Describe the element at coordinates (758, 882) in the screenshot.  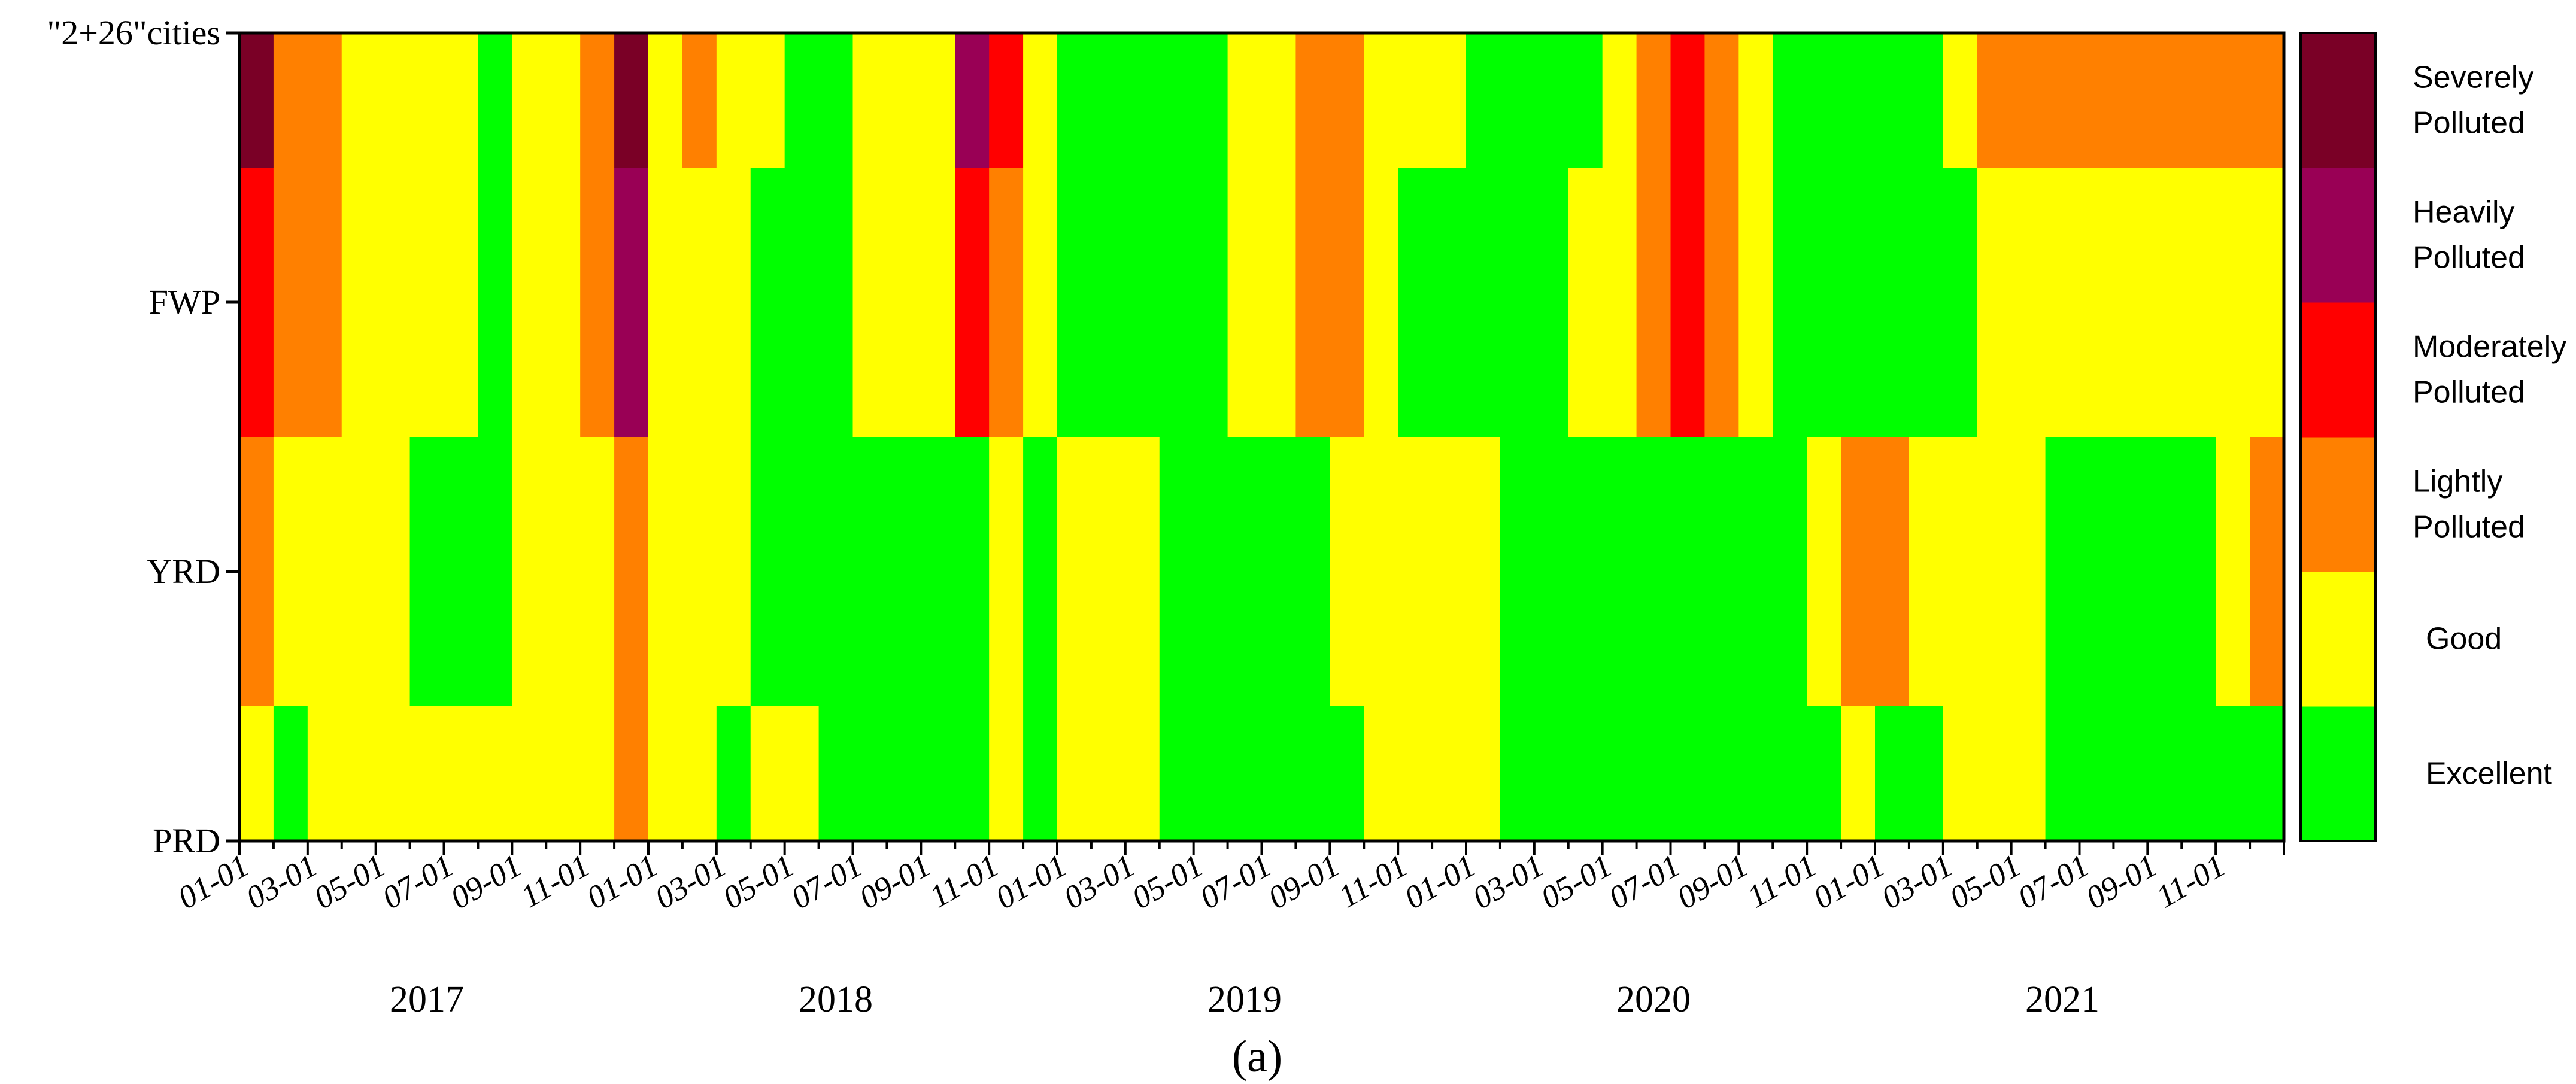
I see `x-tick-label: 05-01` at that location.